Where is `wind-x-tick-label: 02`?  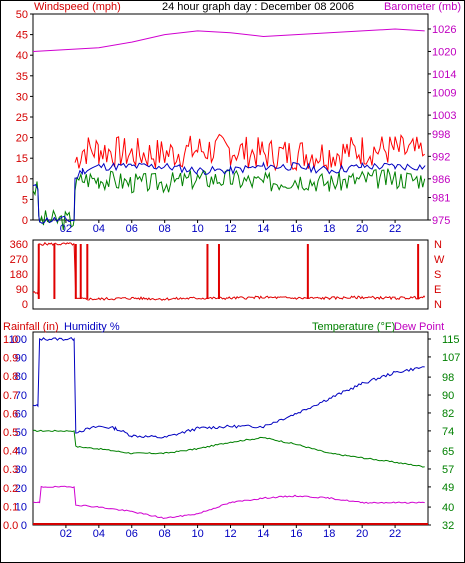
wind-x-tick-label: 02 is located at coordinates (66, 229).